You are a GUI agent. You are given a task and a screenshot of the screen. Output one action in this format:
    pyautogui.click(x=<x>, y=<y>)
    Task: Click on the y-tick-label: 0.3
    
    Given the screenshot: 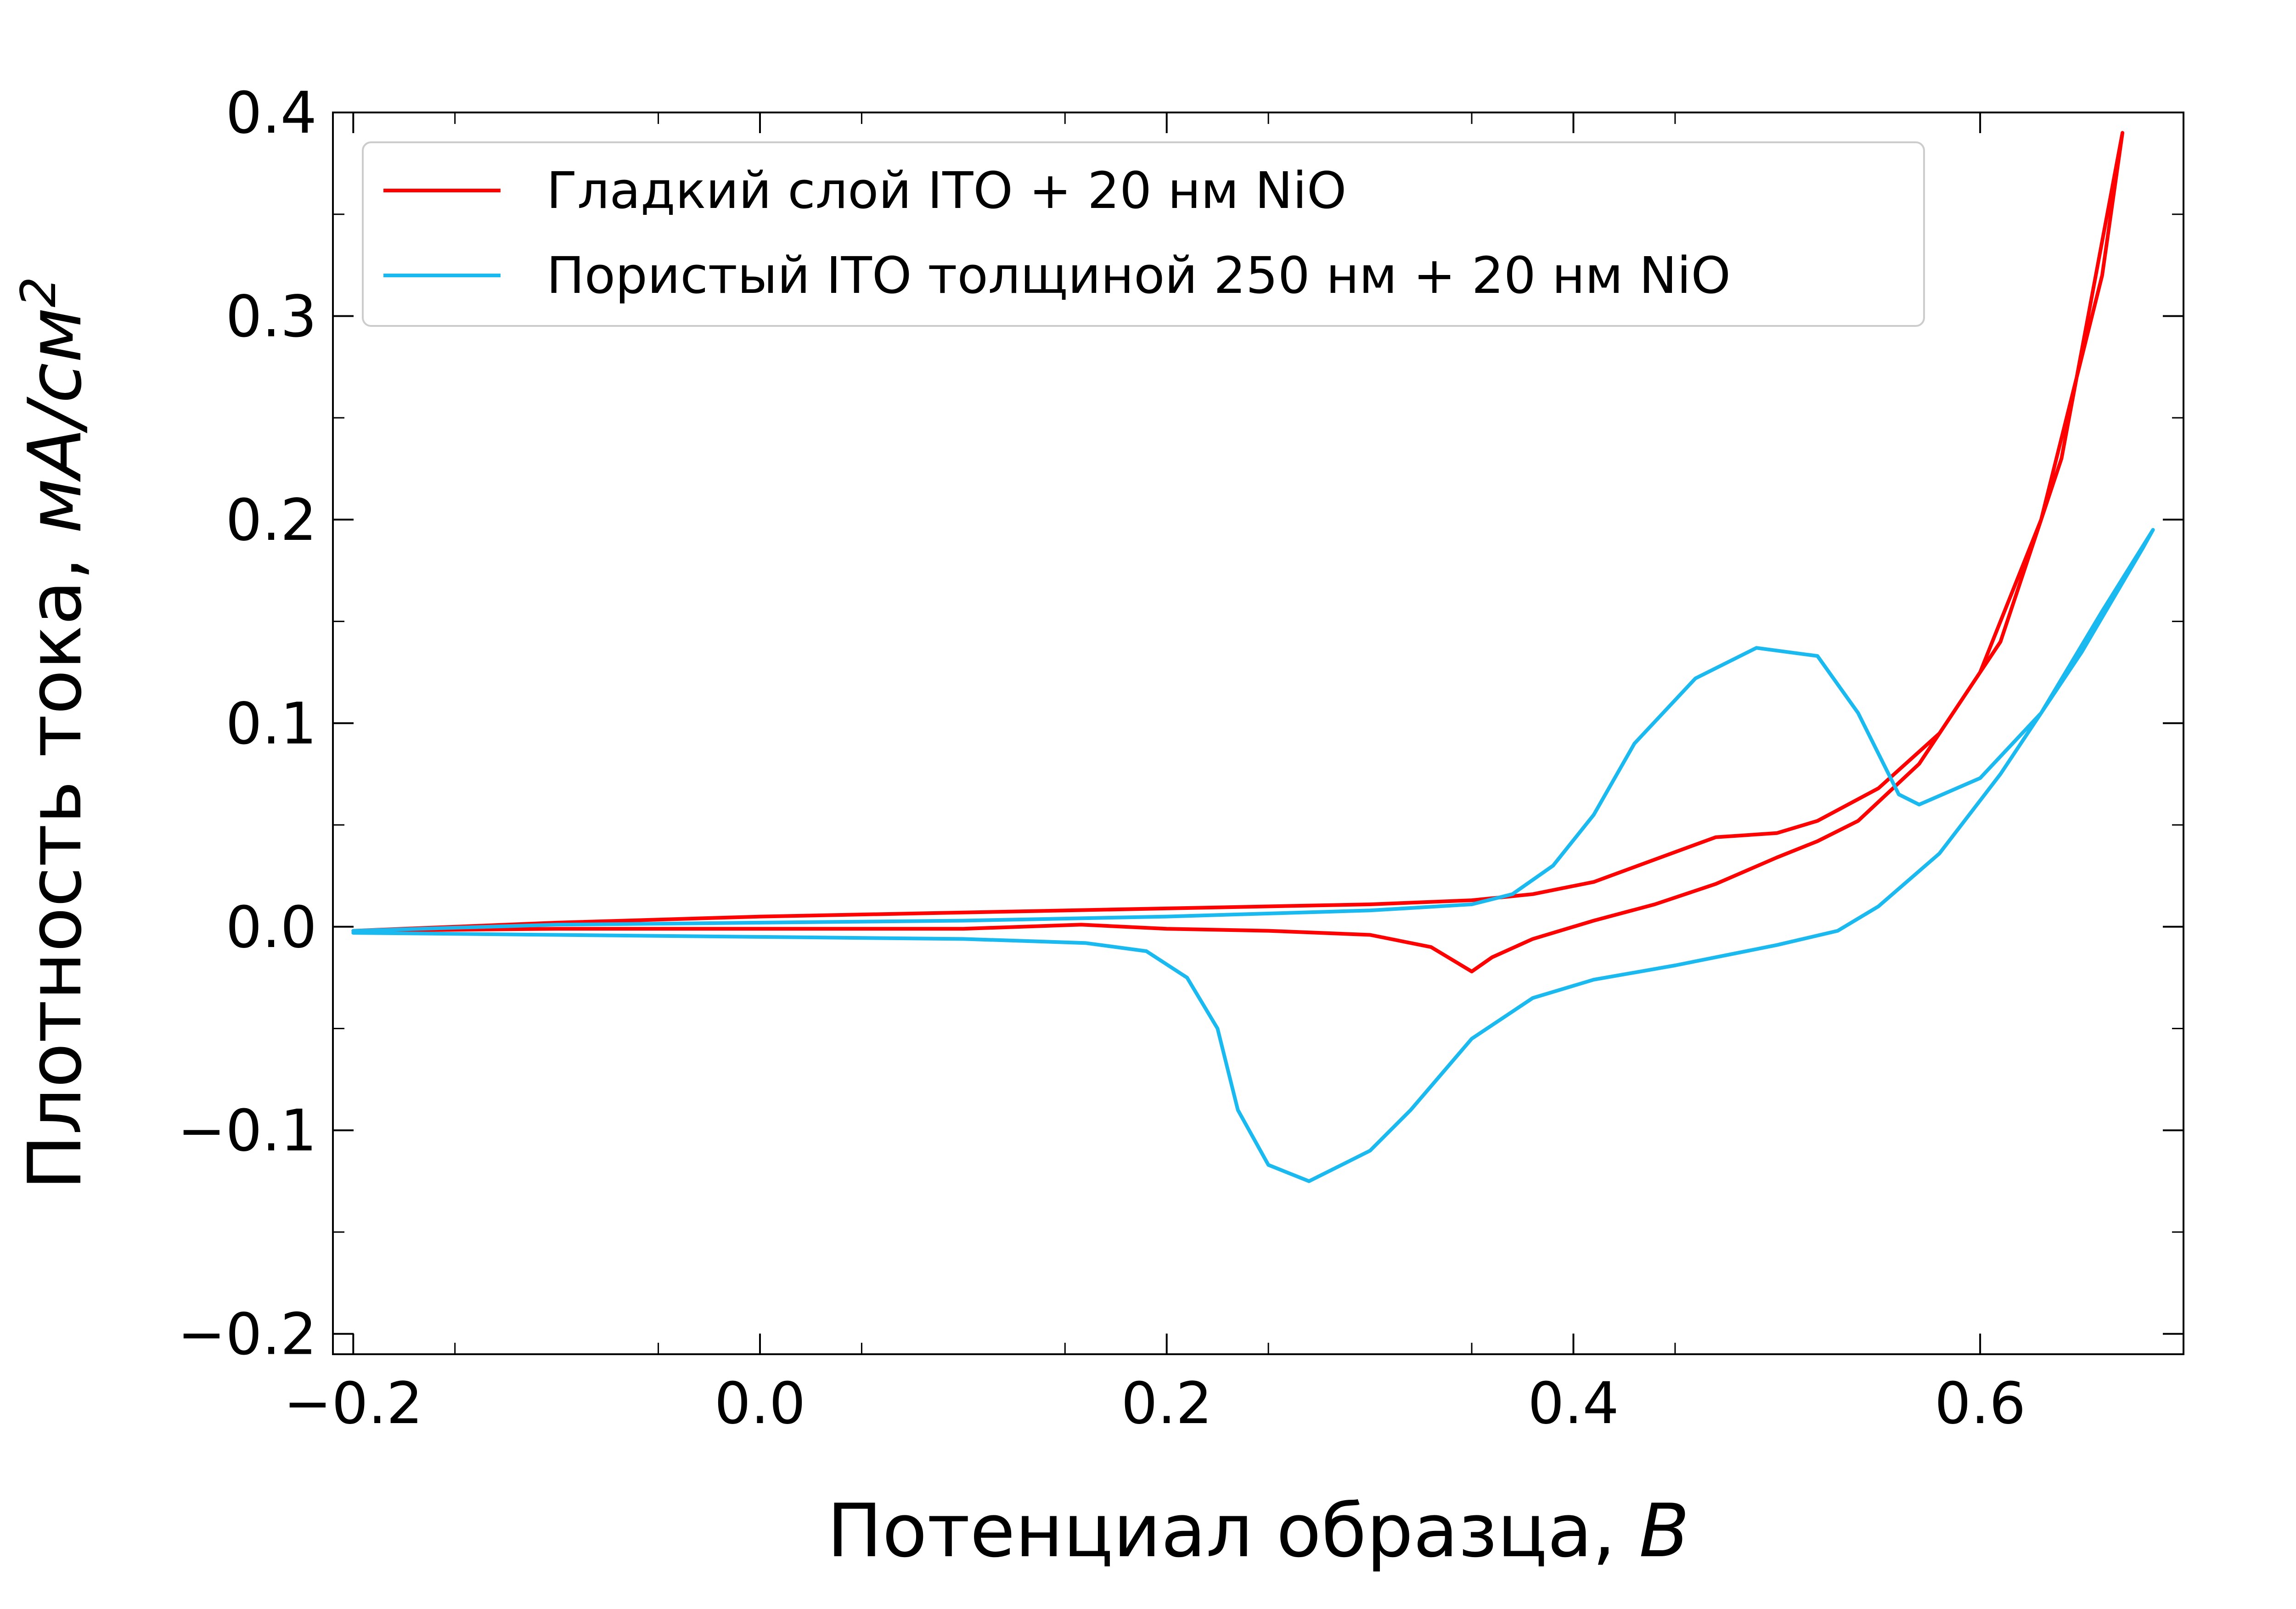 What is the action you would take?
    pyautogui.click(x=271, y=316)
    